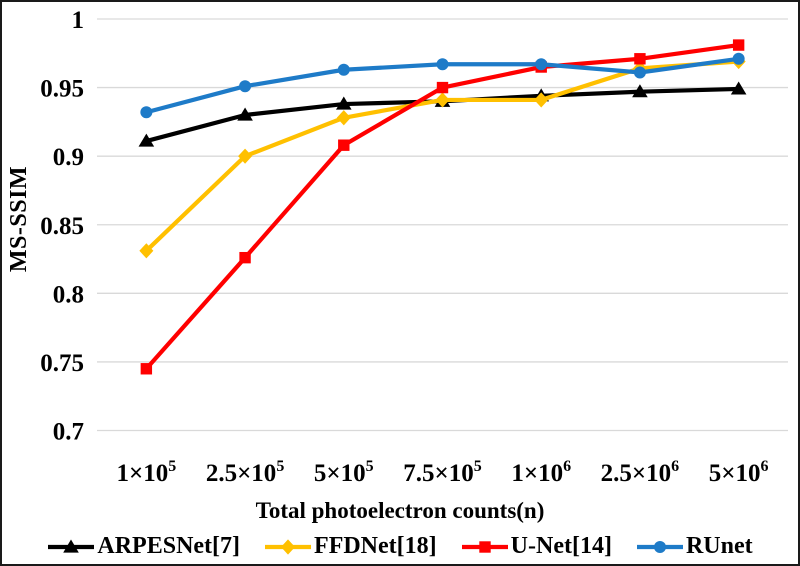 This screenshot has height=566, width=800. Describe the element at coordinates (68, 294) in the screenshot. I see `y-tick-label: 0.8` at that location.